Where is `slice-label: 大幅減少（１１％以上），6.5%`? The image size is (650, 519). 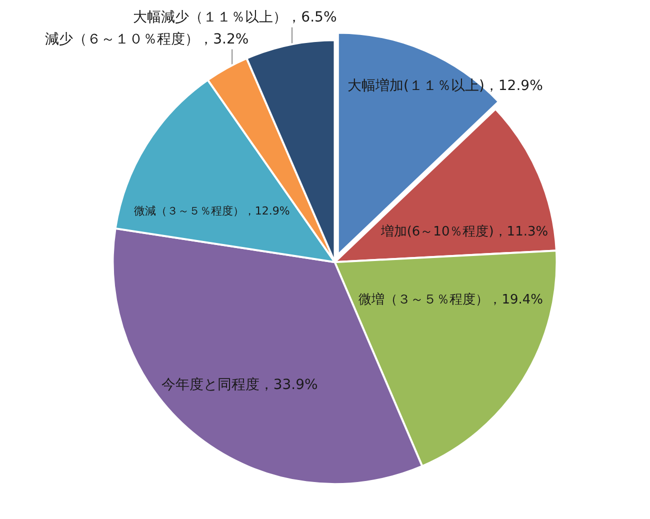
slice-label: 大幅減少（１１％以上），6.5% is located at coordinates (235, 17).